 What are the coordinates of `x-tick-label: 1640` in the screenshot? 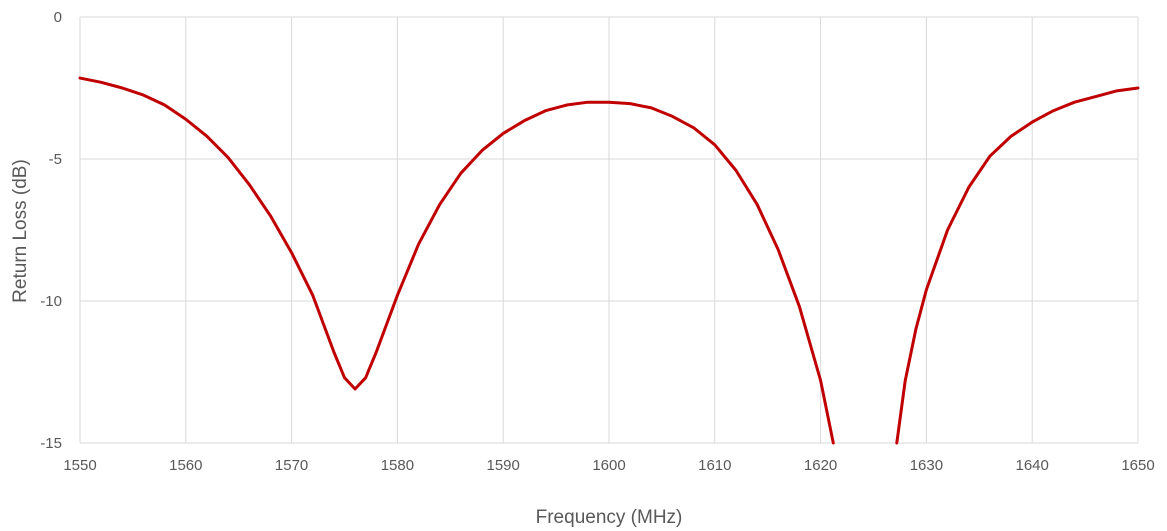 It's located at (1032, 465).